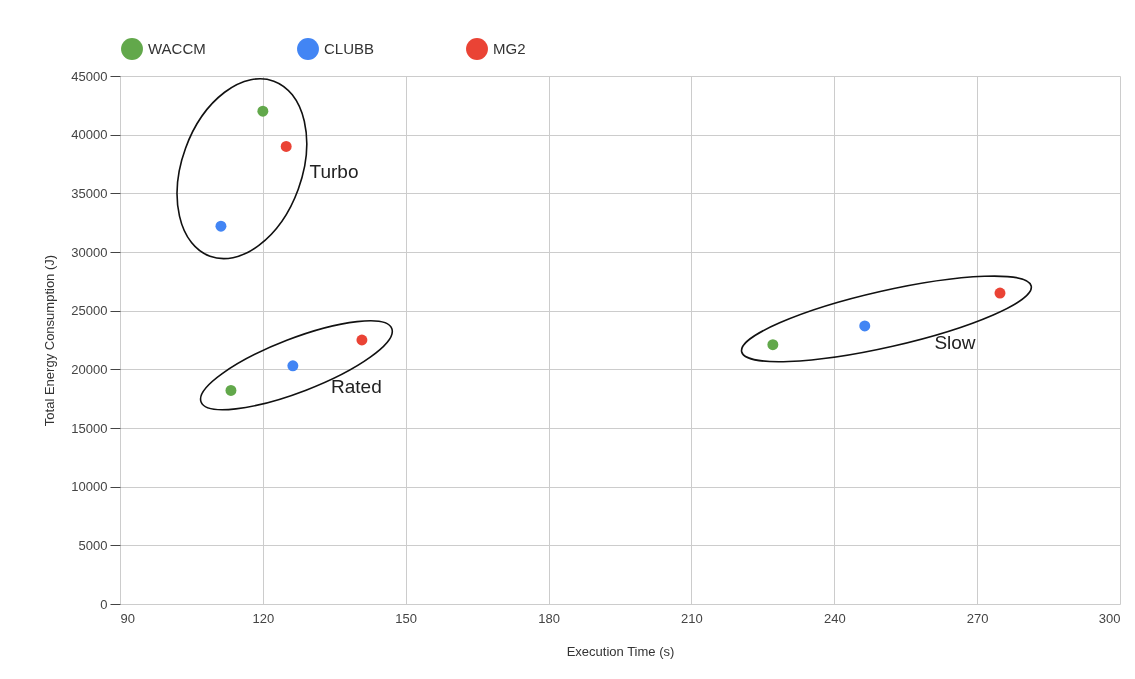  I want to click on y-tick-label: 35000, so click(89, 193).